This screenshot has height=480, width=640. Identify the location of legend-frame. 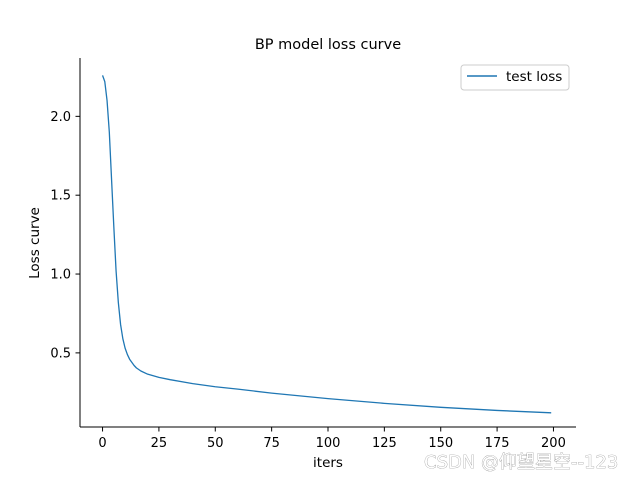
(515, 77).